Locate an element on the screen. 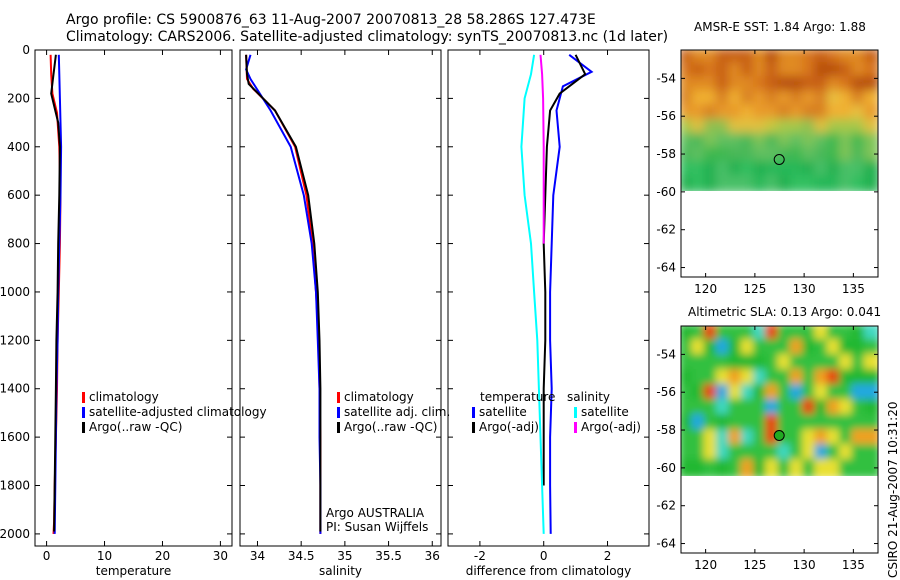 Image resolution: width=900 pixels, height=580 pixels. x-axis-label-salinity: salinity is located at coordinates (340, 571).